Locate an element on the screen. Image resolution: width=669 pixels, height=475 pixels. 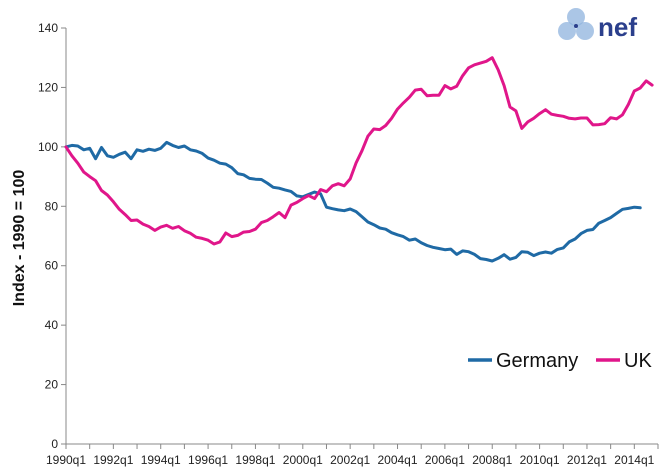
x-tick-label: 2000q1 is located at coordinates (303, 460).